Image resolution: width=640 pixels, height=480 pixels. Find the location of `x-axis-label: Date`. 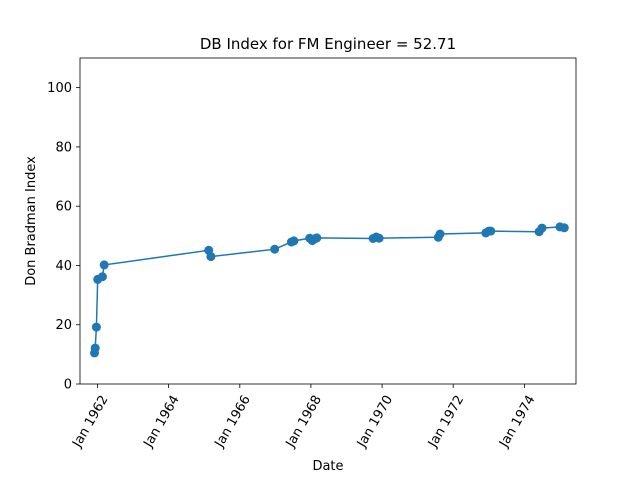

x-axis-label: Date is located at coordinates (327, 466).